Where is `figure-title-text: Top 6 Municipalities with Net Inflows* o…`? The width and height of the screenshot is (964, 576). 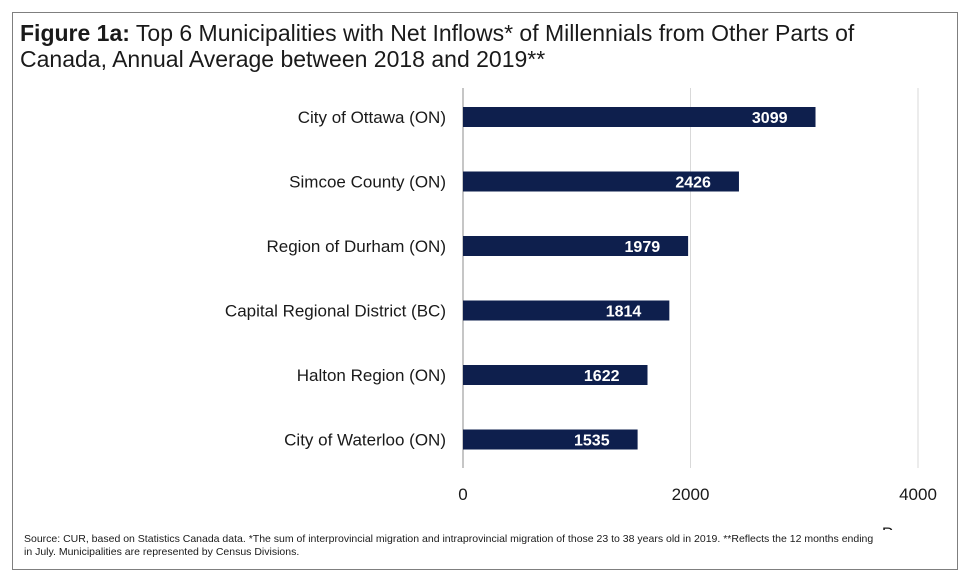 figure-title-text: Top 6 Municipalities with Net Inflows* o… is located at coordinates (437, 46).